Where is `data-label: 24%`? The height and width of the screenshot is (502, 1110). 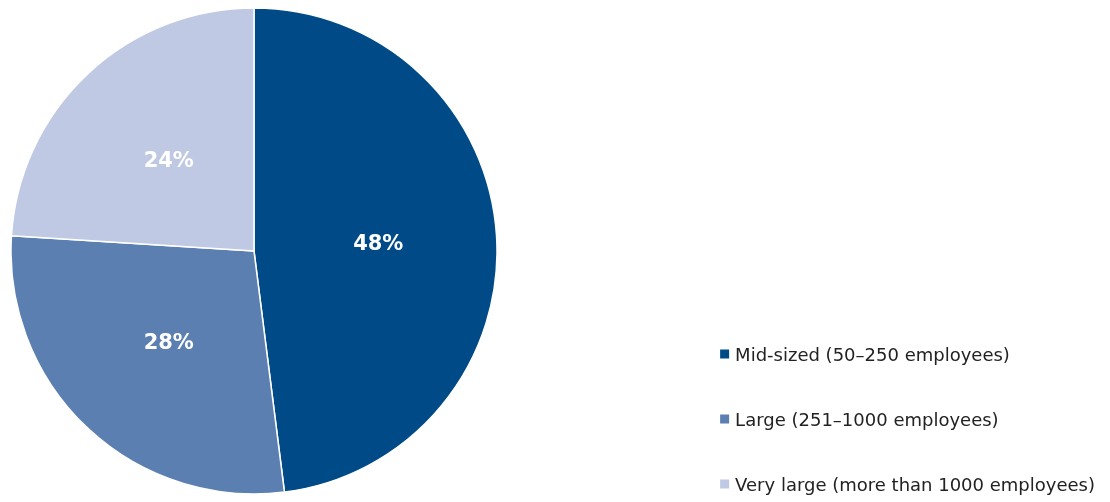
data-label: 24% is located at coordinates (168, 160).